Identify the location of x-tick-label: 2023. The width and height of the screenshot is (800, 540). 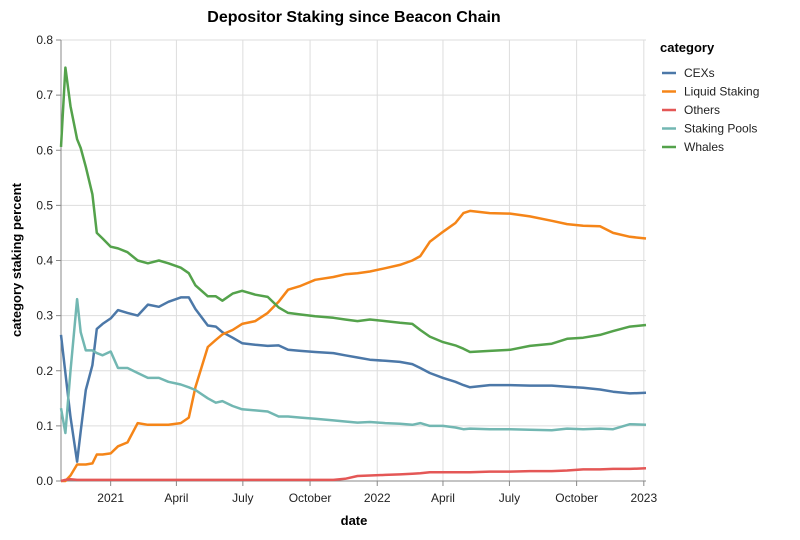
(643, 498).